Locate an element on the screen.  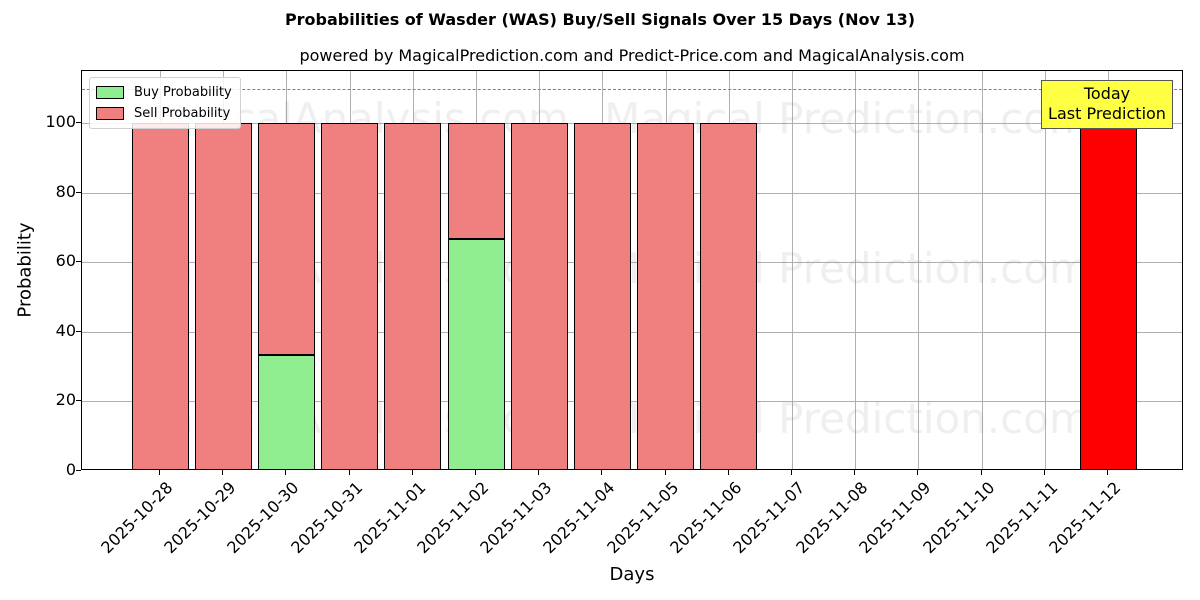
legend-item-buy: Buy Probability is located at coordinates (164, 92).